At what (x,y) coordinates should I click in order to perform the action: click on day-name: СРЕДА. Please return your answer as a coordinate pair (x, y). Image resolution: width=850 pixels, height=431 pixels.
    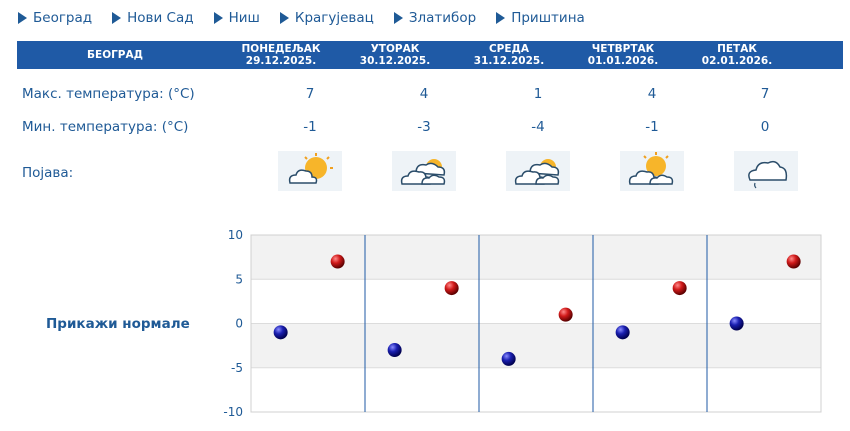
    Looking at the image, I should click on (509, 49).